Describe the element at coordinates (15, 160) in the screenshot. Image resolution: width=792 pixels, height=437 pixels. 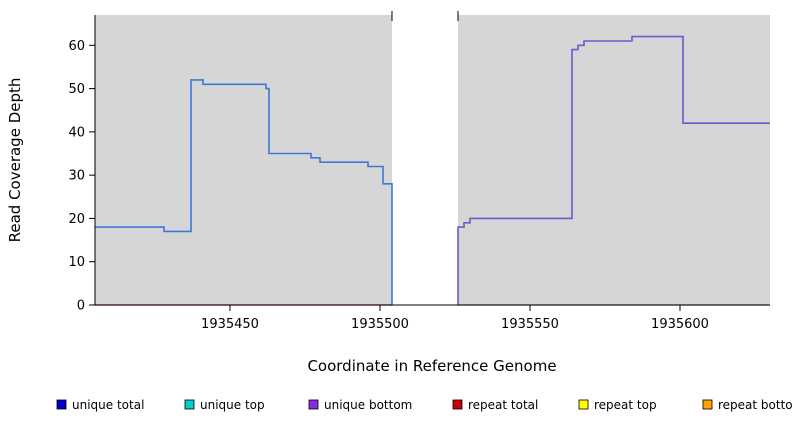
I see `y-axis-title: Read Coverage Depth` at that location.